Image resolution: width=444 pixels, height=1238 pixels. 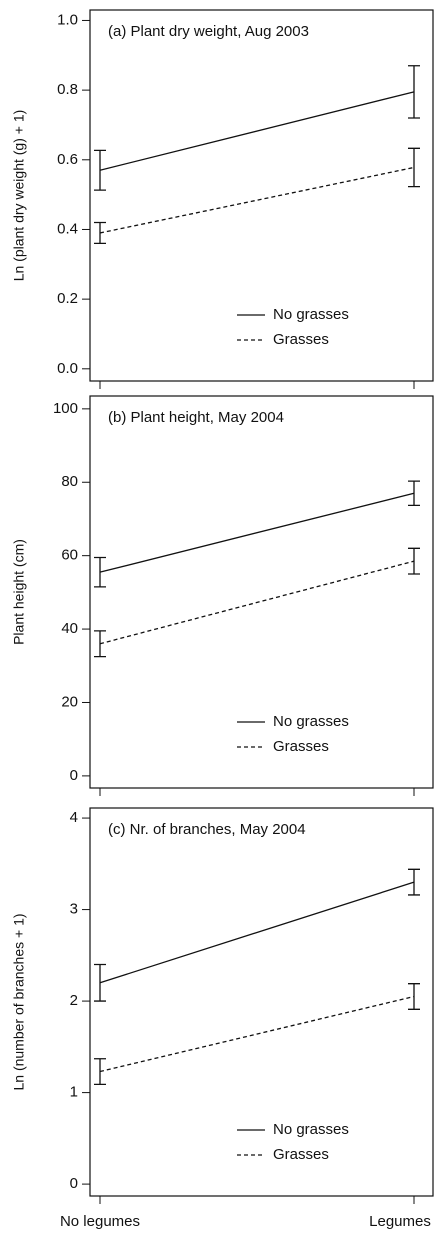 I want to click on y-tick-label: 40, so click(x=69, y=628).